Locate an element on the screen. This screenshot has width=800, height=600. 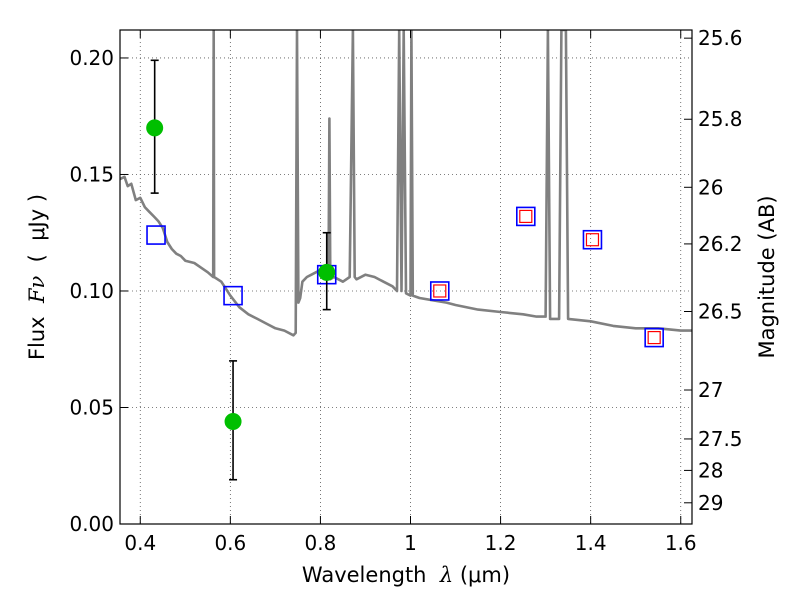
y2-tick-label: 27 is located at coordinates (710, 390).